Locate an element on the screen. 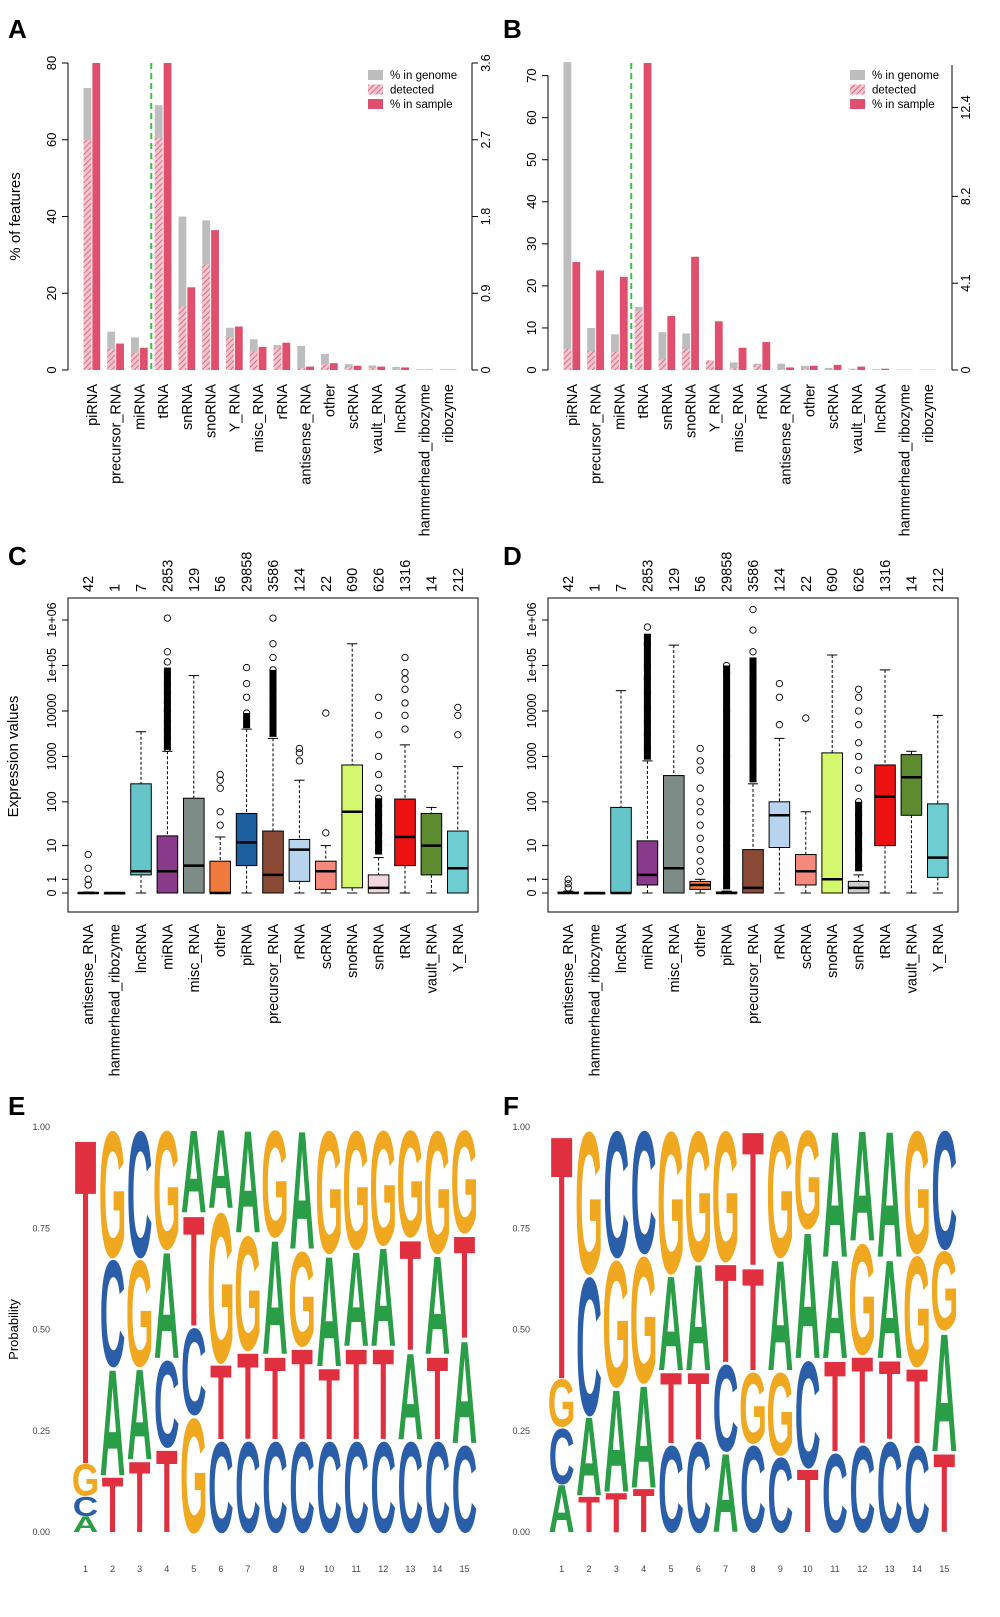 This screenshot has width=1000, height=1617. panel-letter-b: B is located at coordinates (512, 29).